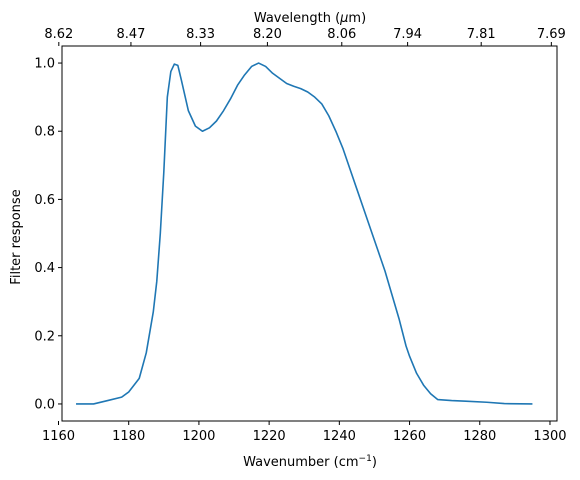 Image resolution: width=580 pixels, height=480 pixels. I want to click on x-tick-label: 1200, so click(198, 436).